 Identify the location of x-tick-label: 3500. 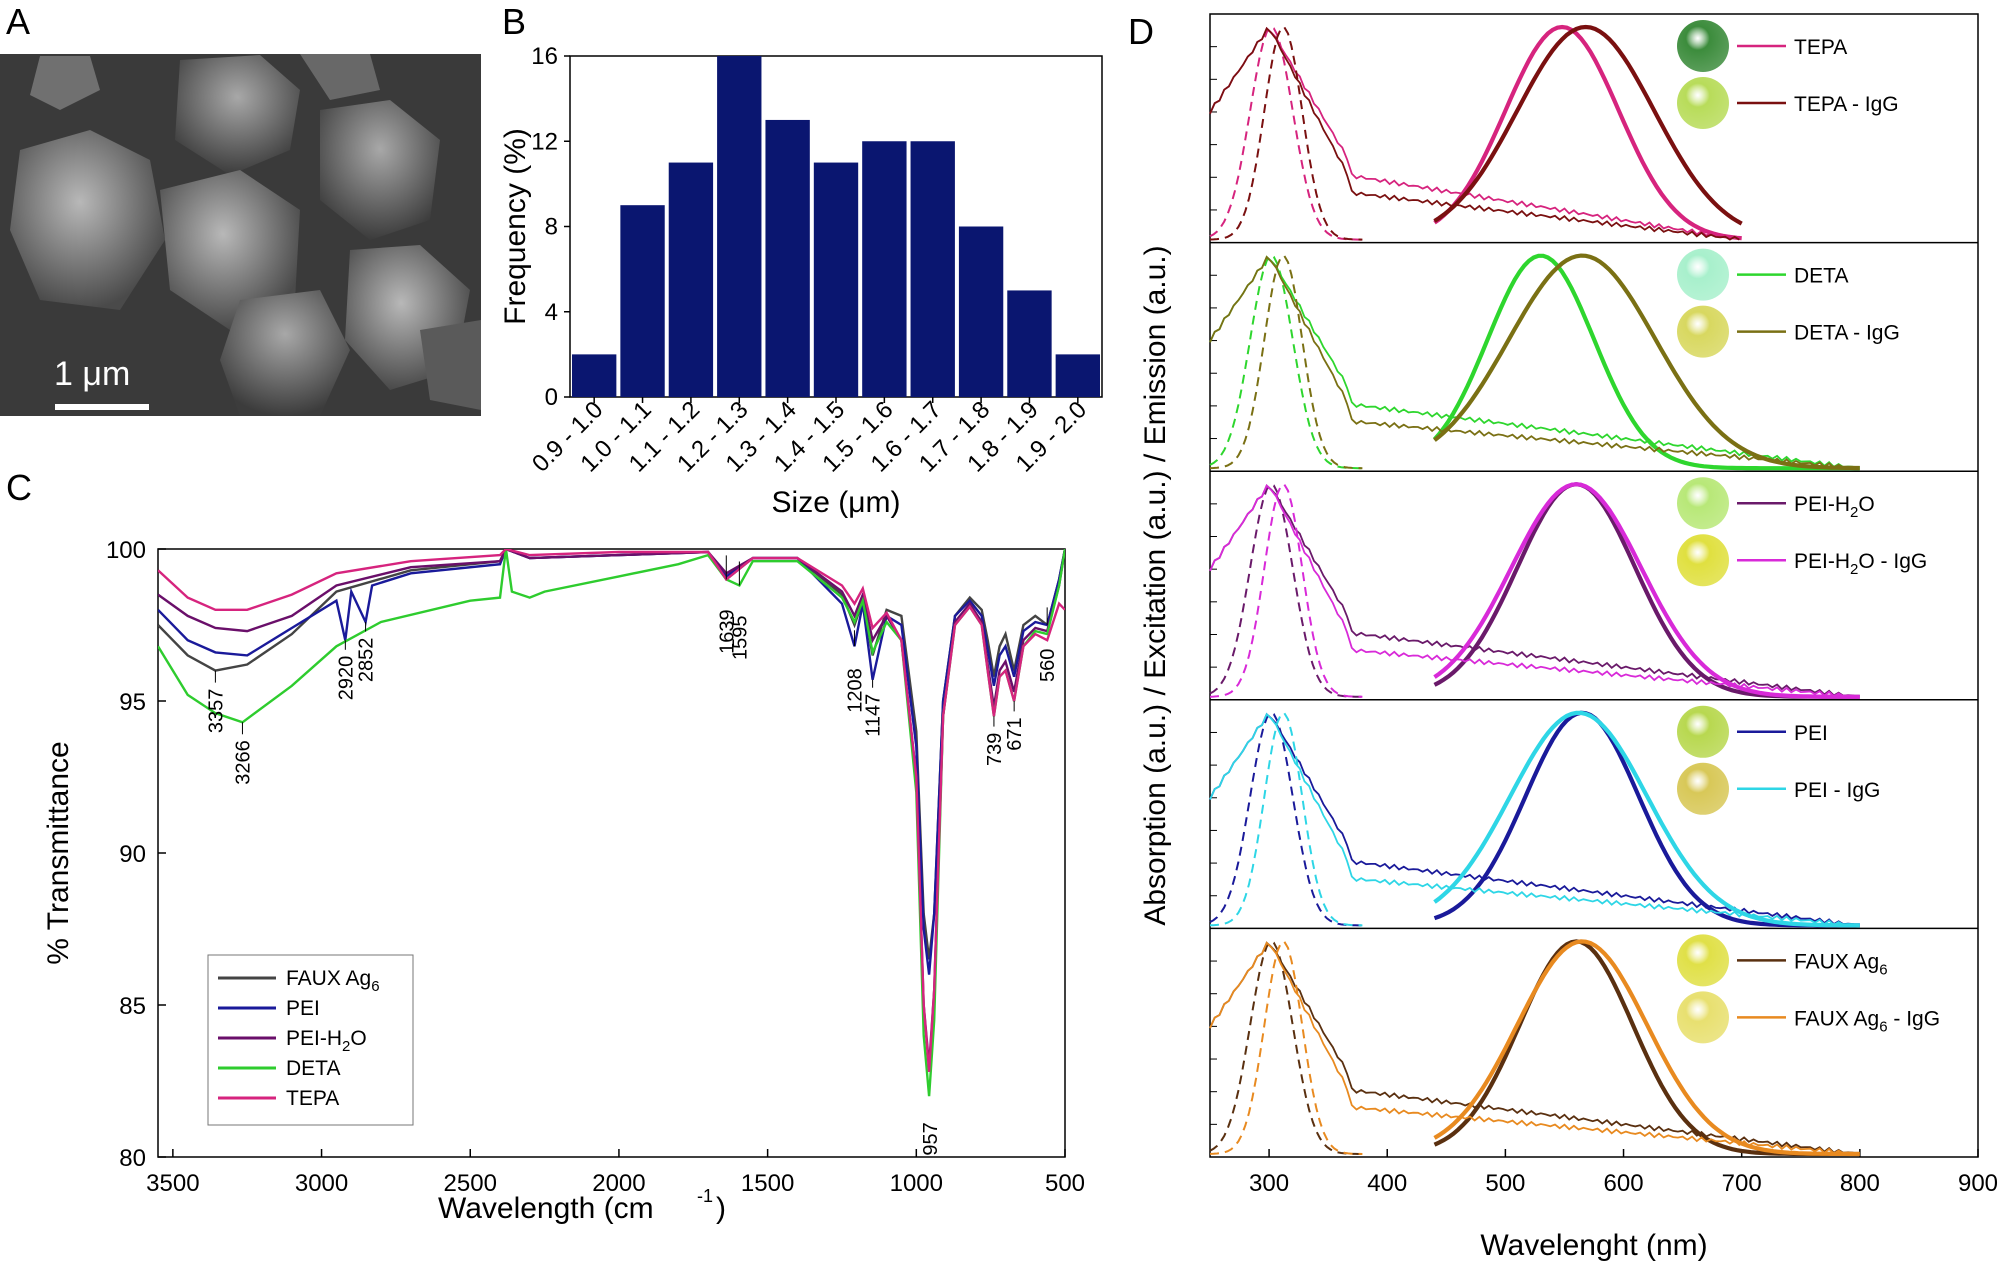
(172, 1183).